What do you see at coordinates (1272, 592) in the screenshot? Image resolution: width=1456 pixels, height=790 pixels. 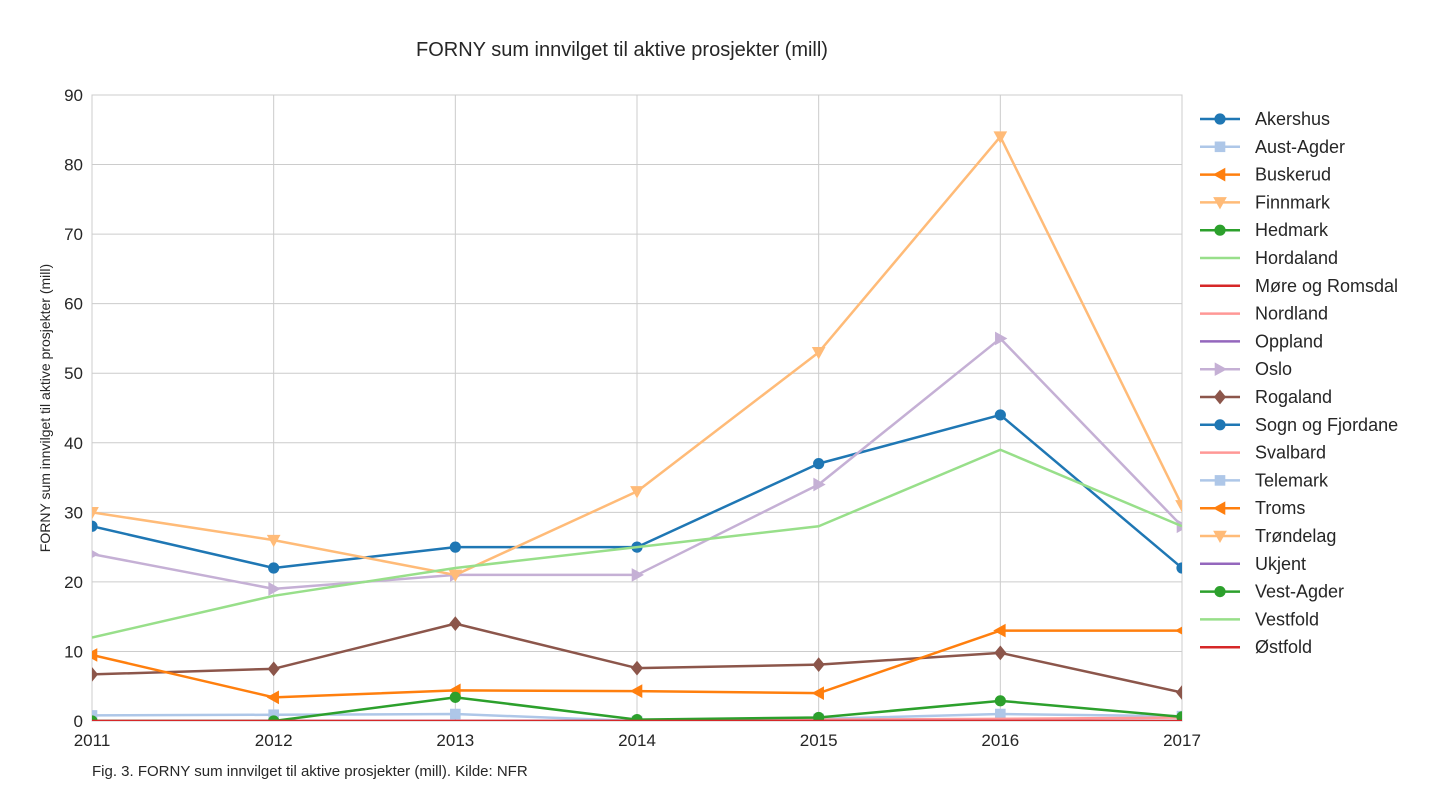 I see `legend-item: Vest-Agder` at bounding box center [1272, 592].